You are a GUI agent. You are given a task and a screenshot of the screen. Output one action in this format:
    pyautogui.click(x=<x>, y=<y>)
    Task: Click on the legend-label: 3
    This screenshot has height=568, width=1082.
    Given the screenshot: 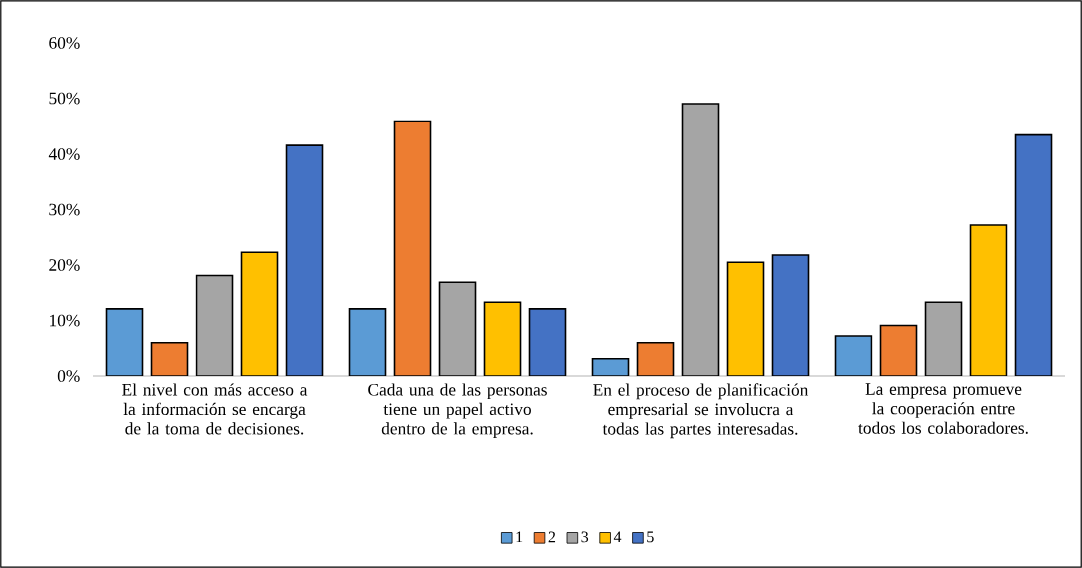 What is the action you would take?
    pyautogui.click(x=585, y=537)
    